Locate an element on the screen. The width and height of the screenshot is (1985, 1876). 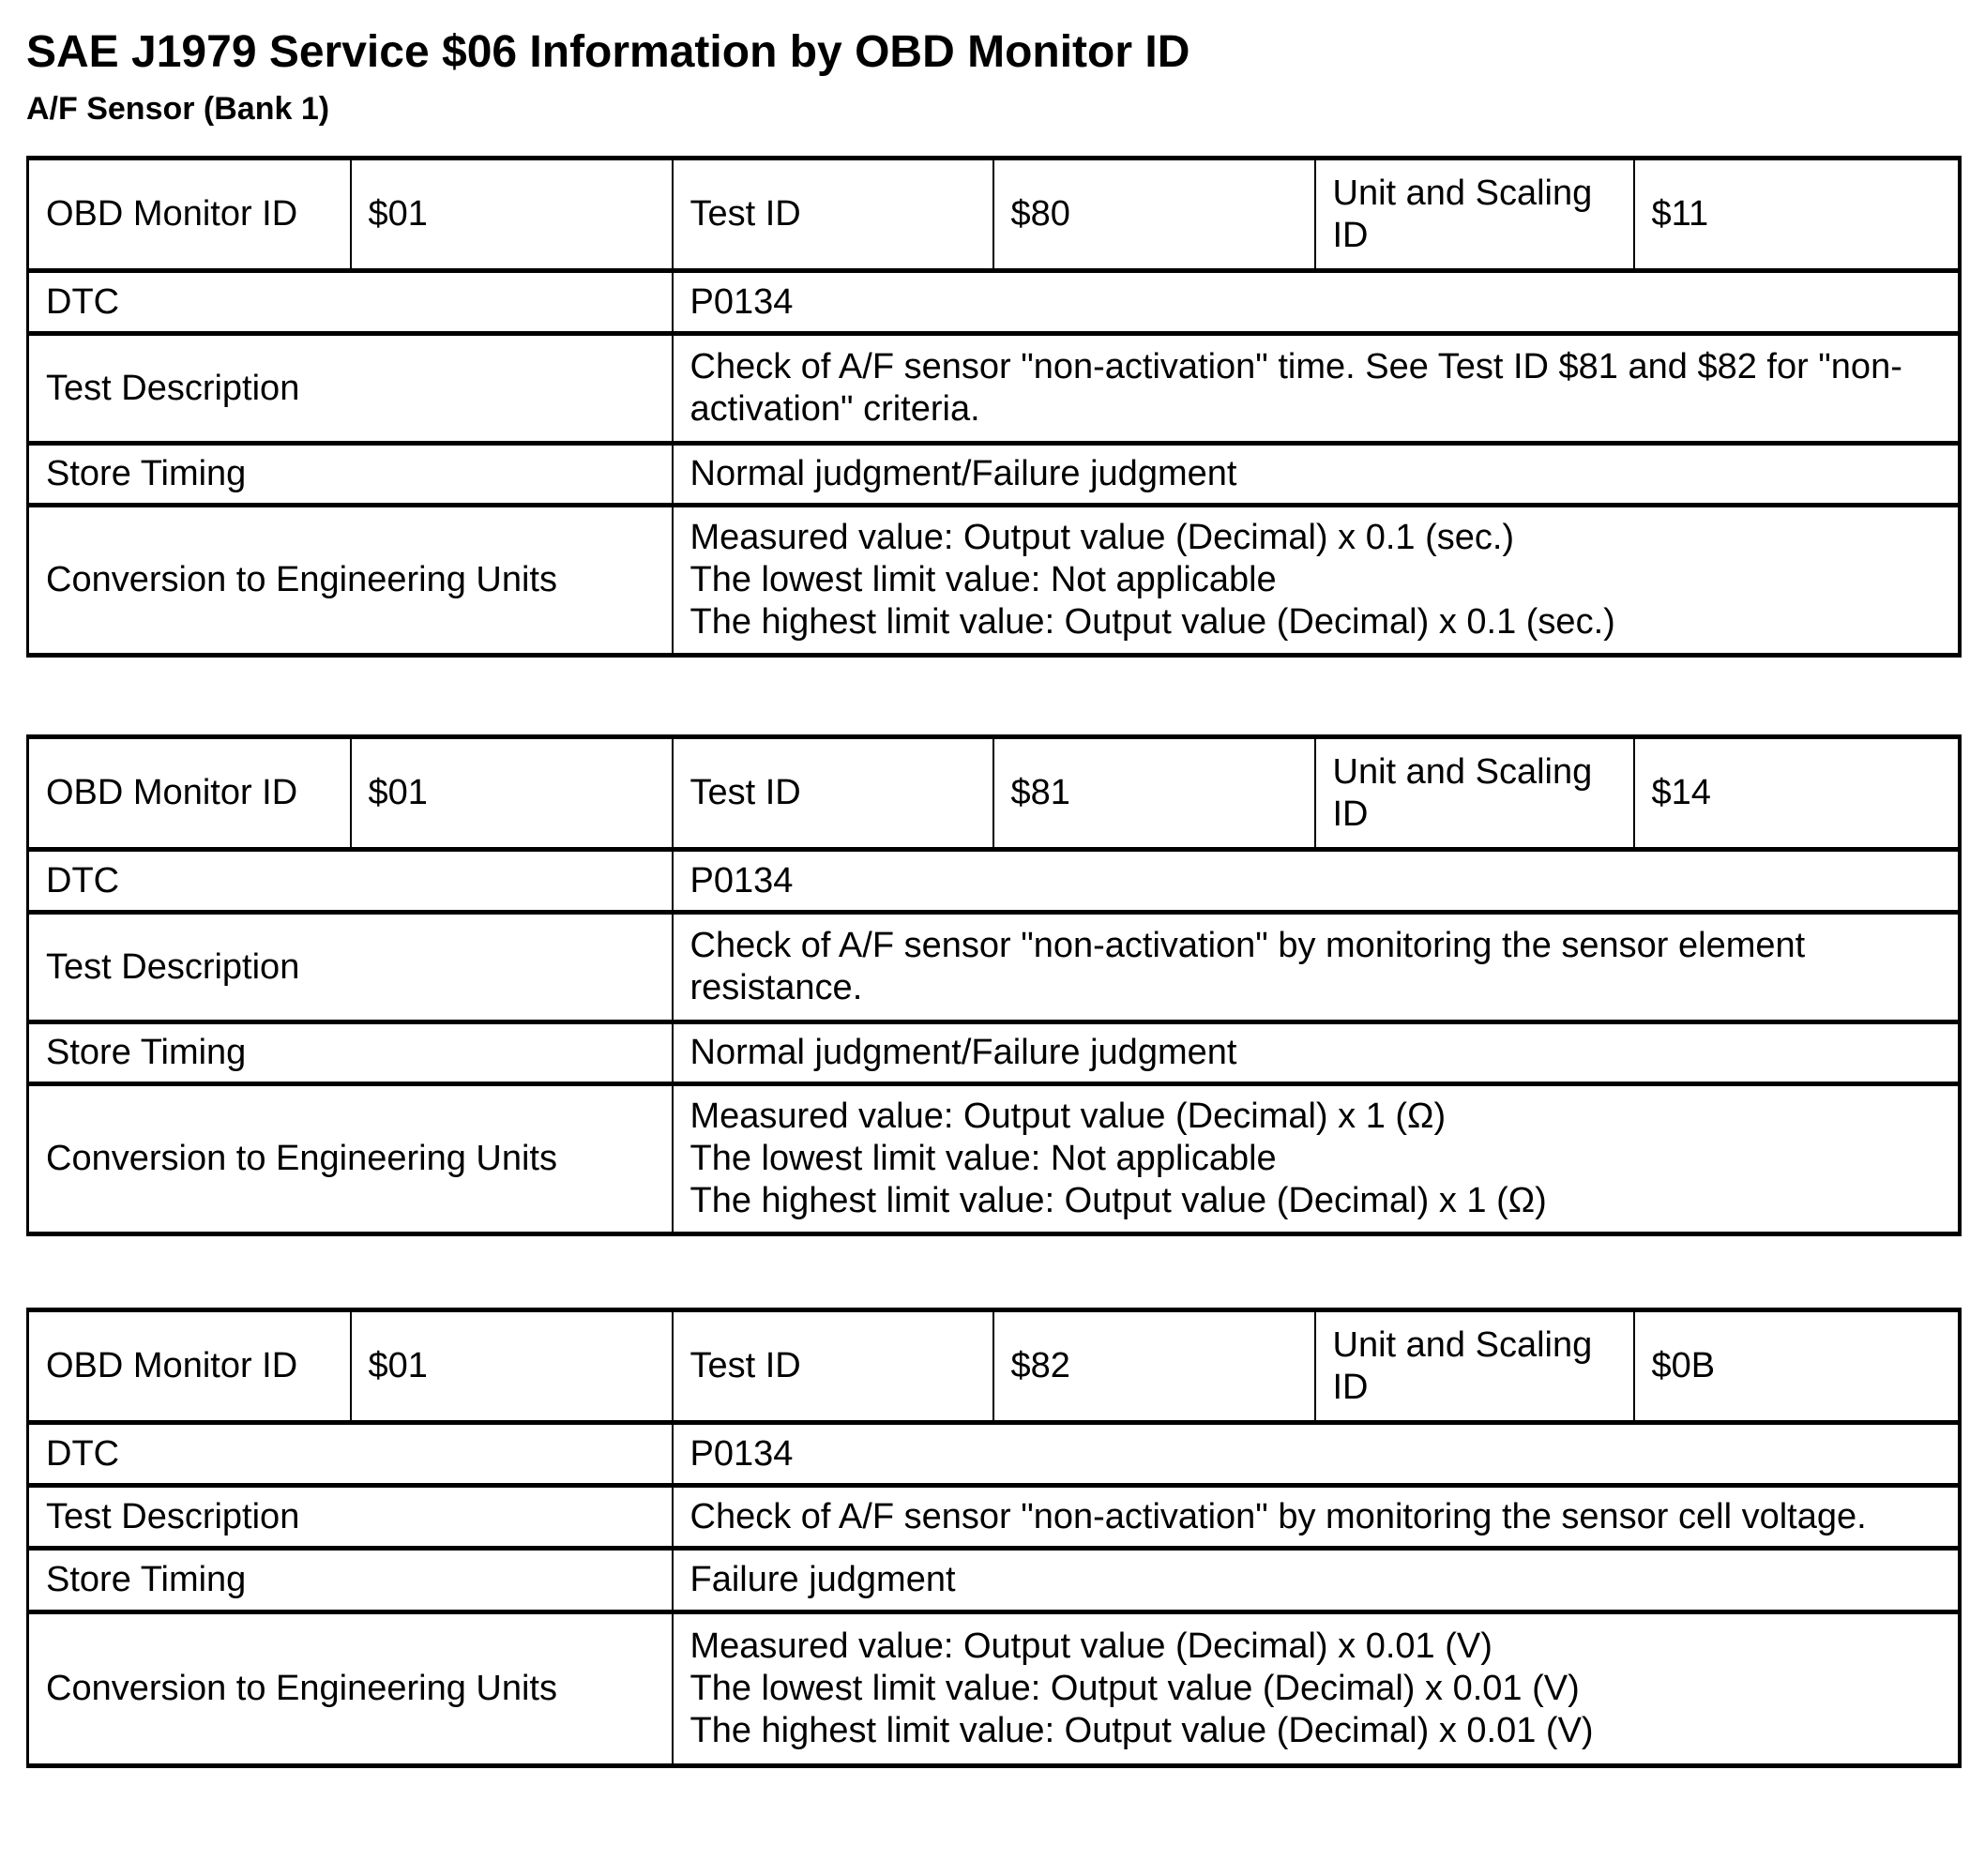
unit-scaling-id-value: $11 is located at coordinates (1796, 215).